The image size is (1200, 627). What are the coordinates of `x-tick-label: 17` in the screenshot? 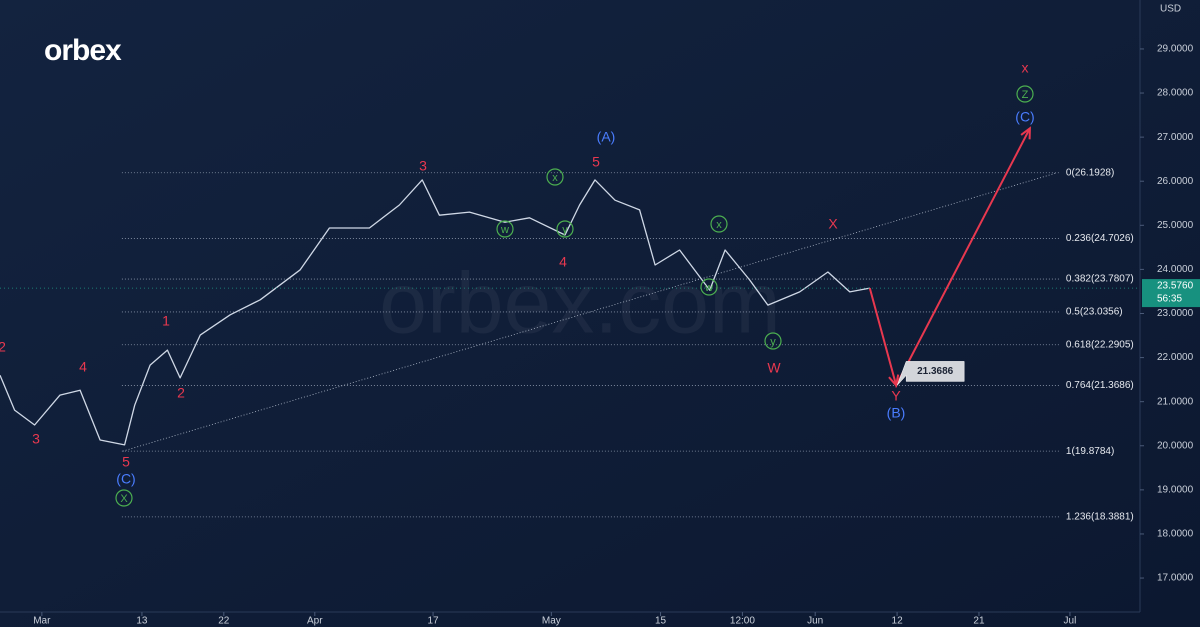 It's located at (434, 621).